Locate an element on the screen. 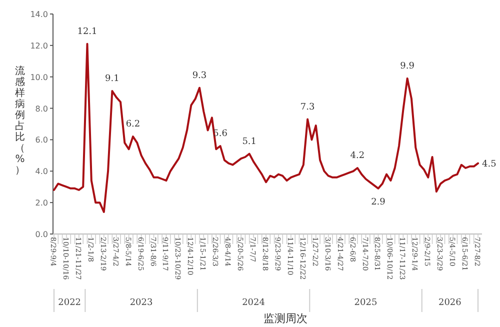 This screenshot has width=500, height=327. data-label: 12.1 is located at coordinates (87, 31).